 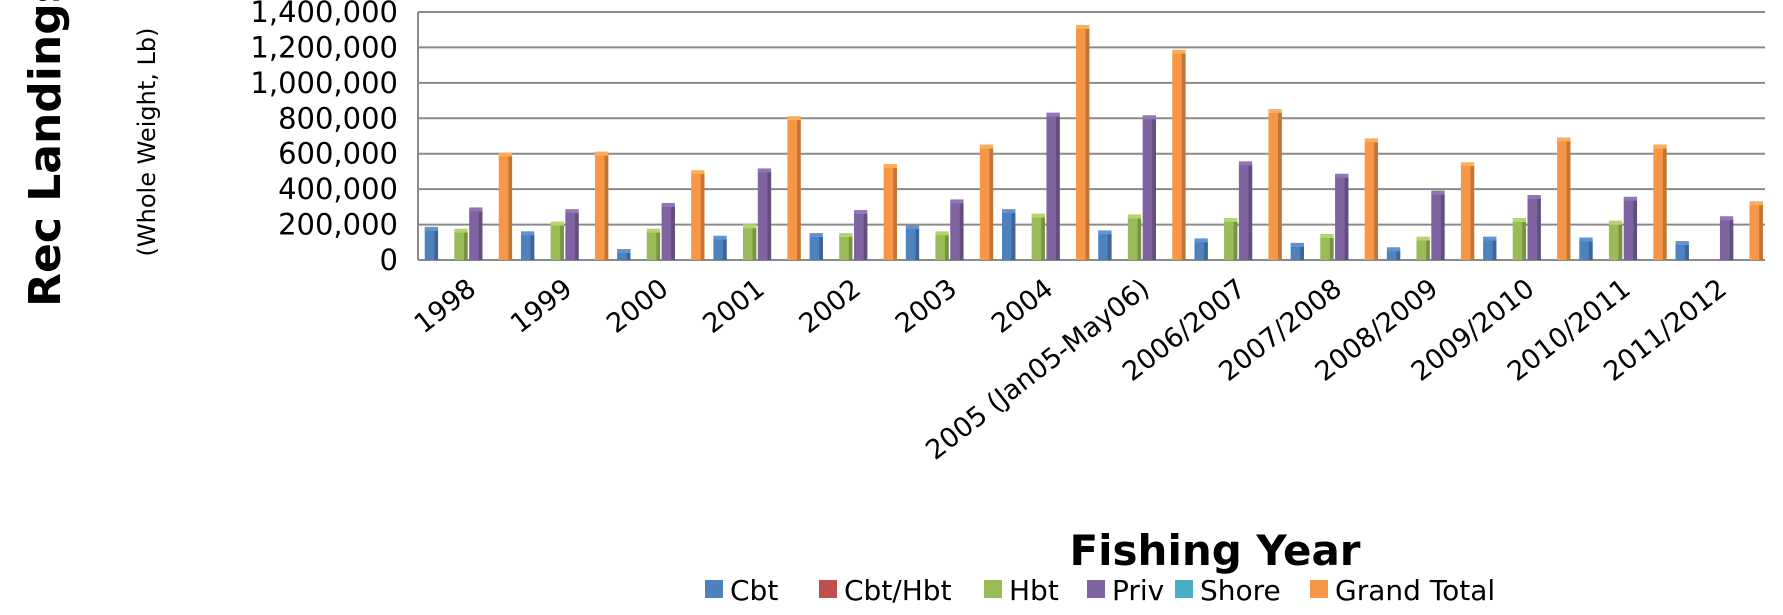 I want to click on x-tick-label: 2004, so click(x=1022, y=306).